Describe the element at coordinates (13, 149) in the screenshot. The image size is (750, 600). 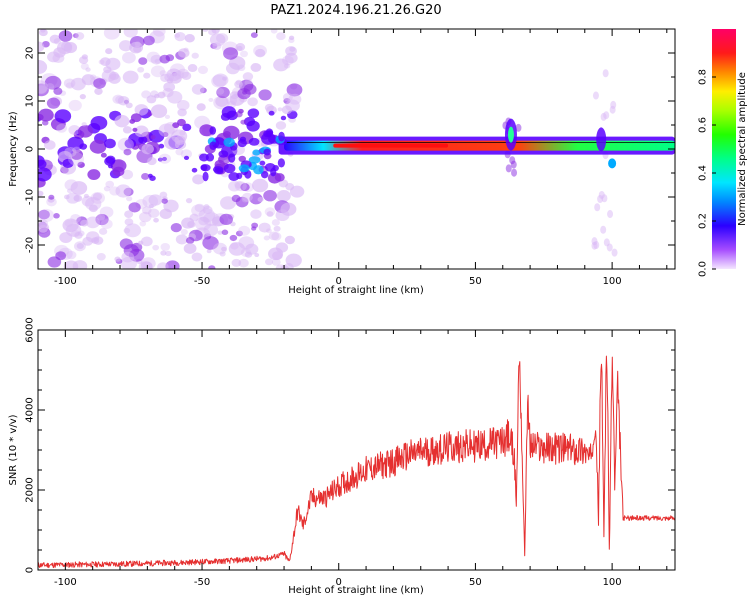
I see `spectrogram-y-label: Frequency (Hz)` at that location.